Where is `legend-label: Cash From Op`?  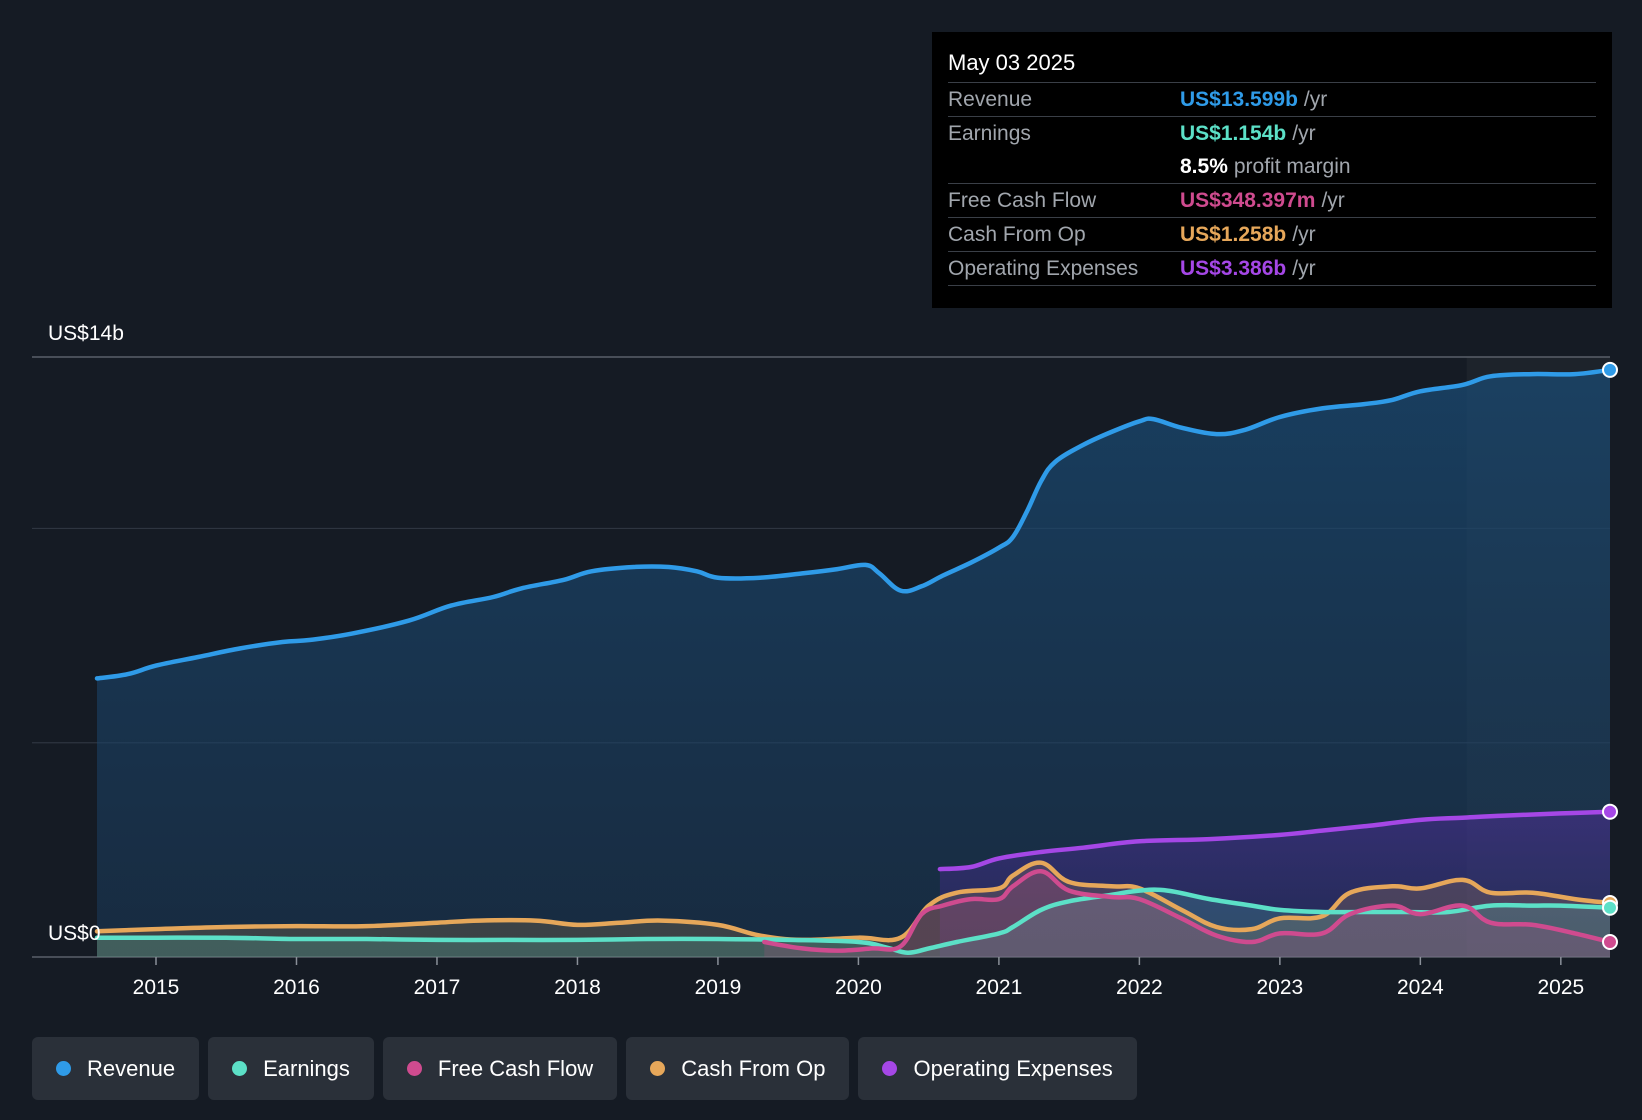 legend-label: Cash From Op is located at coordinates (753, 1068).